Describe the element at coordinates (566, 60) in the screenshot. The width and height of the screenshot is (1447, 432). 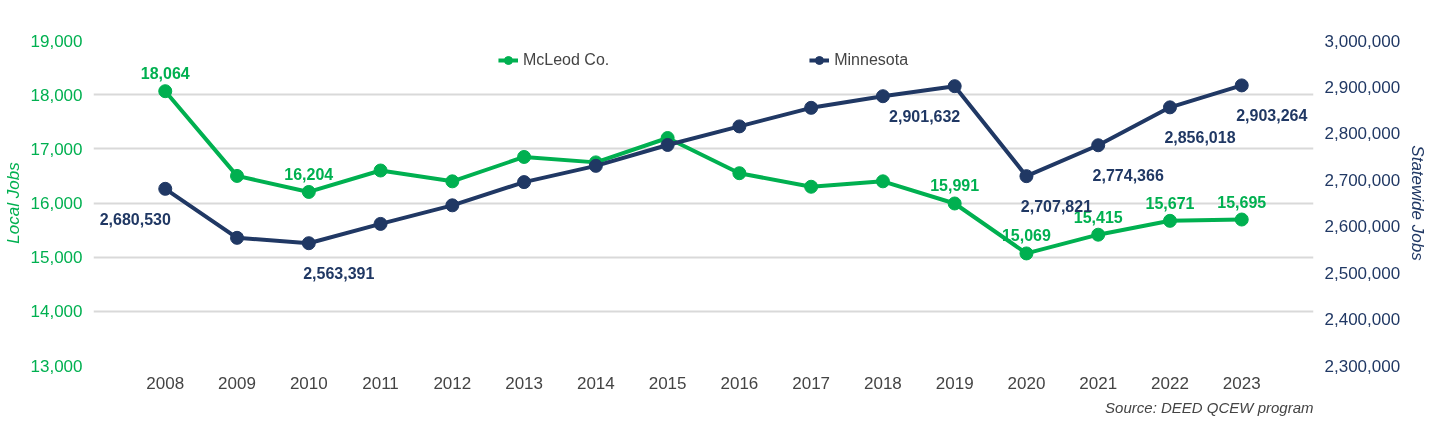
I see `legend-label: McLeod Co.` at that location.